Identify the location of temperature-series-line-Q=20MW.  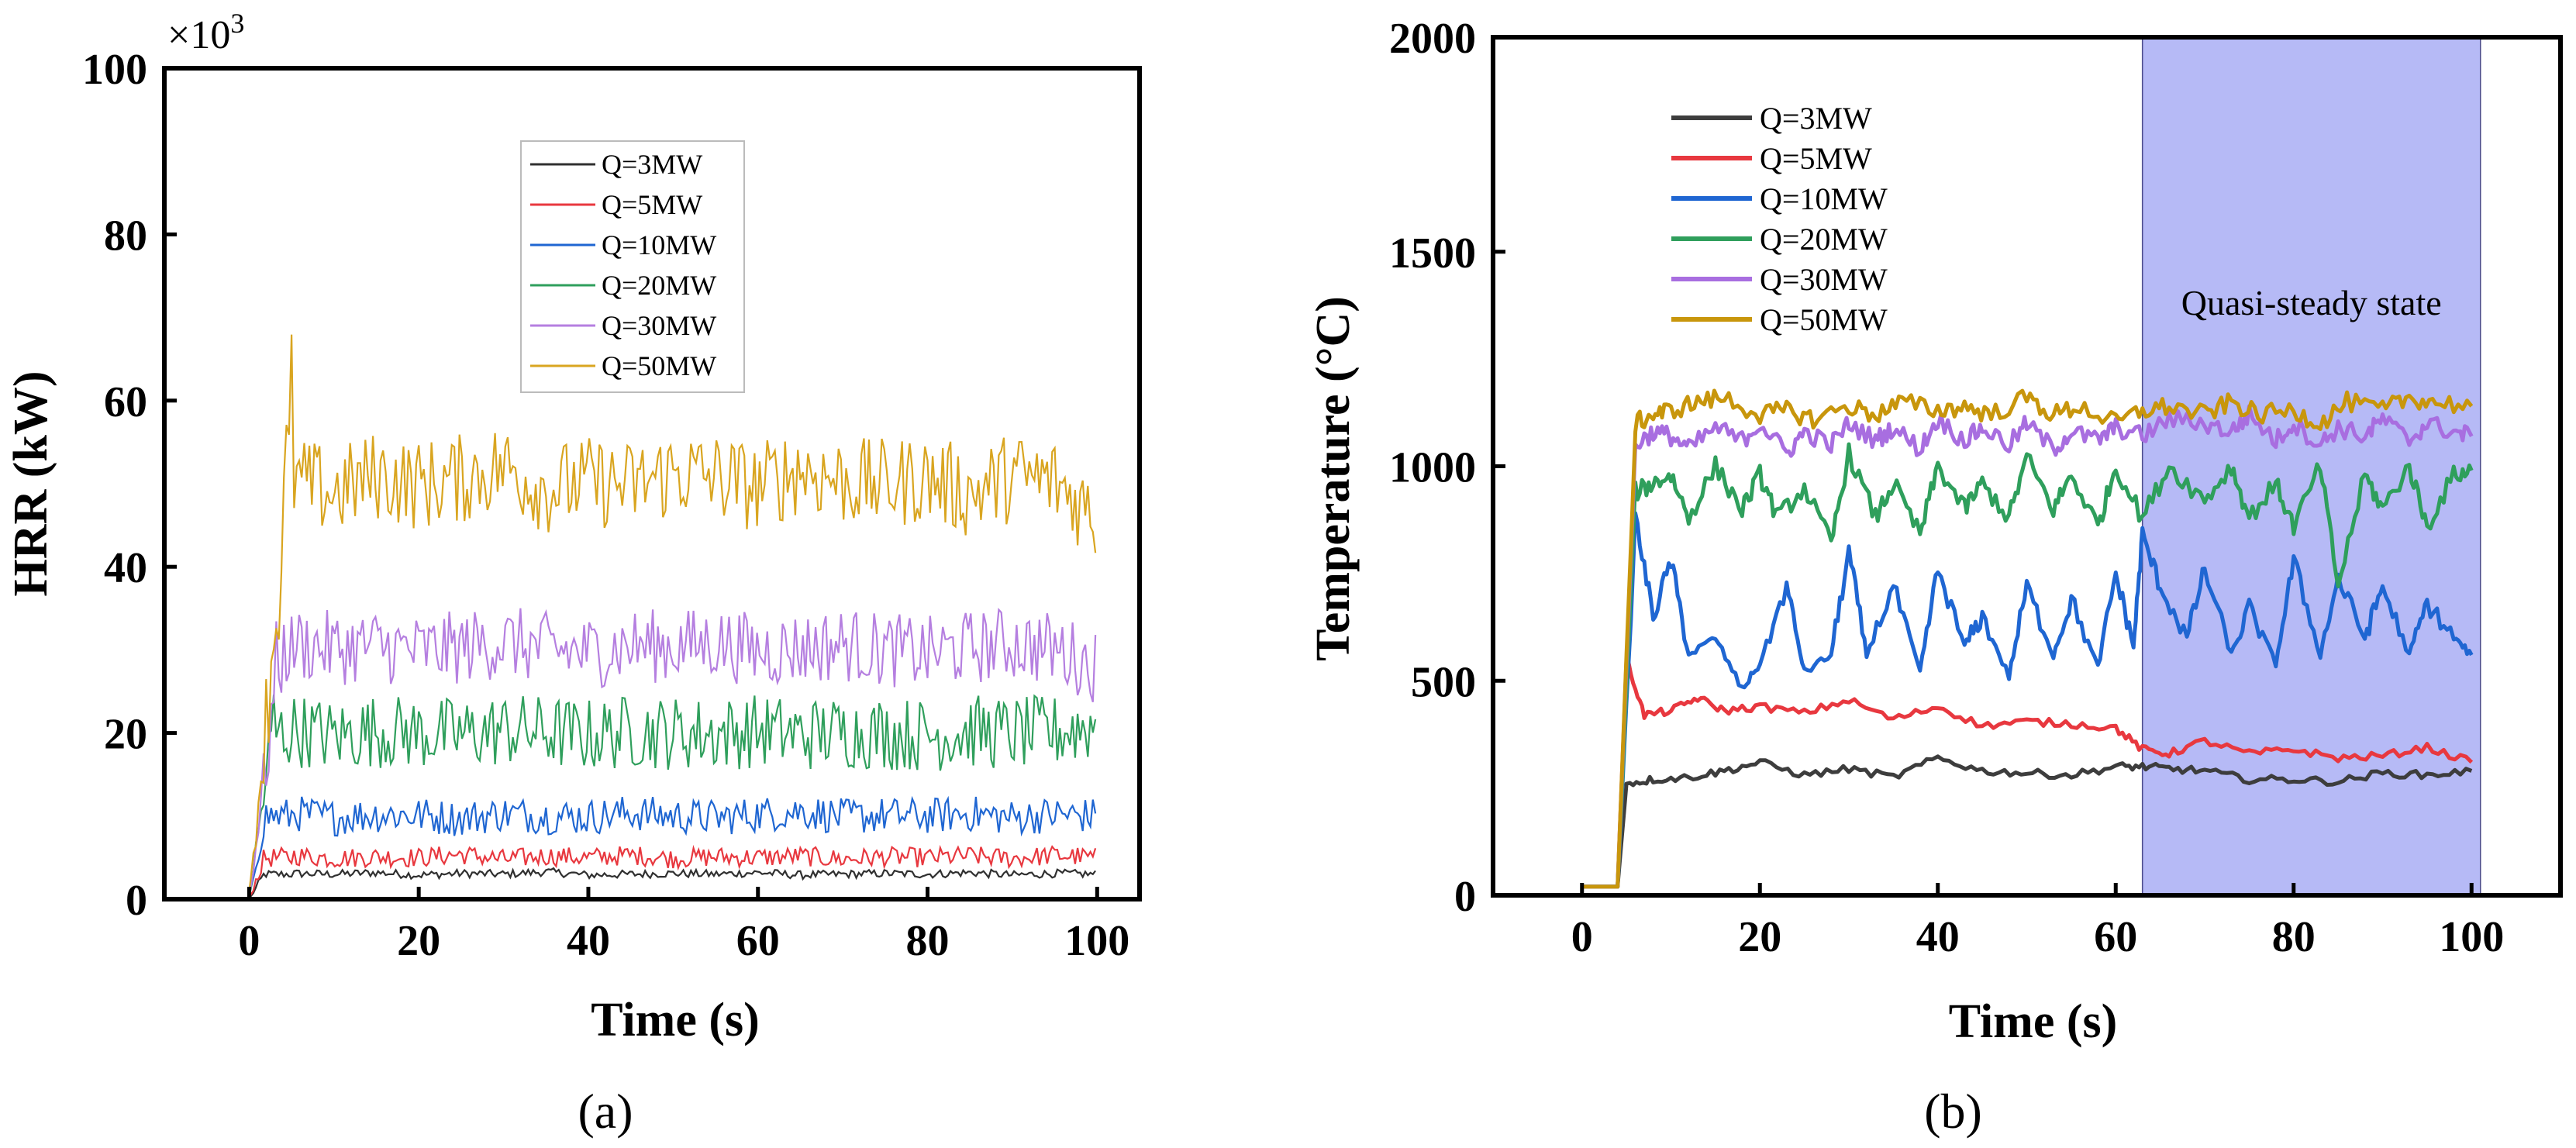
(2027, 665).